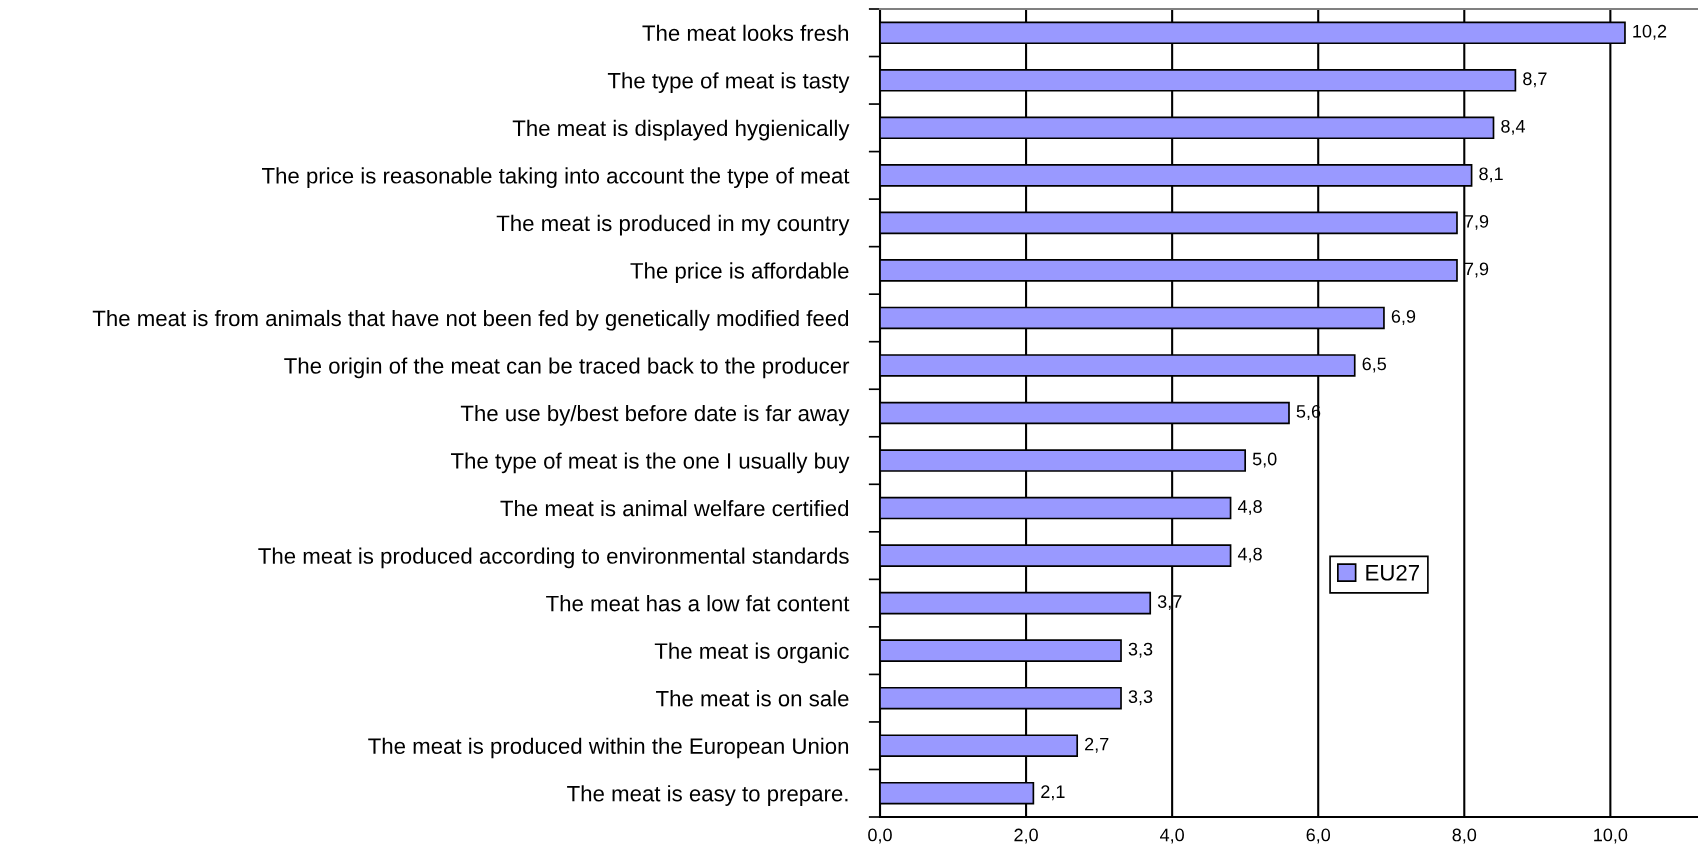  What do you see at coordinates (1535, 80) in the screenshot?
I see `data-label: 8,7` at bounding box center [1535, 80].